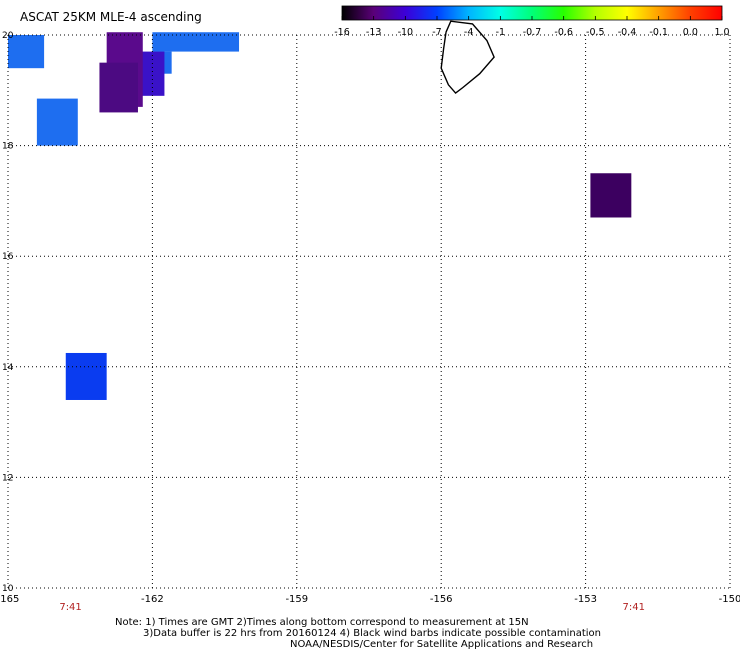  I want to click on x-tick-label: -162, so click(152, 599).